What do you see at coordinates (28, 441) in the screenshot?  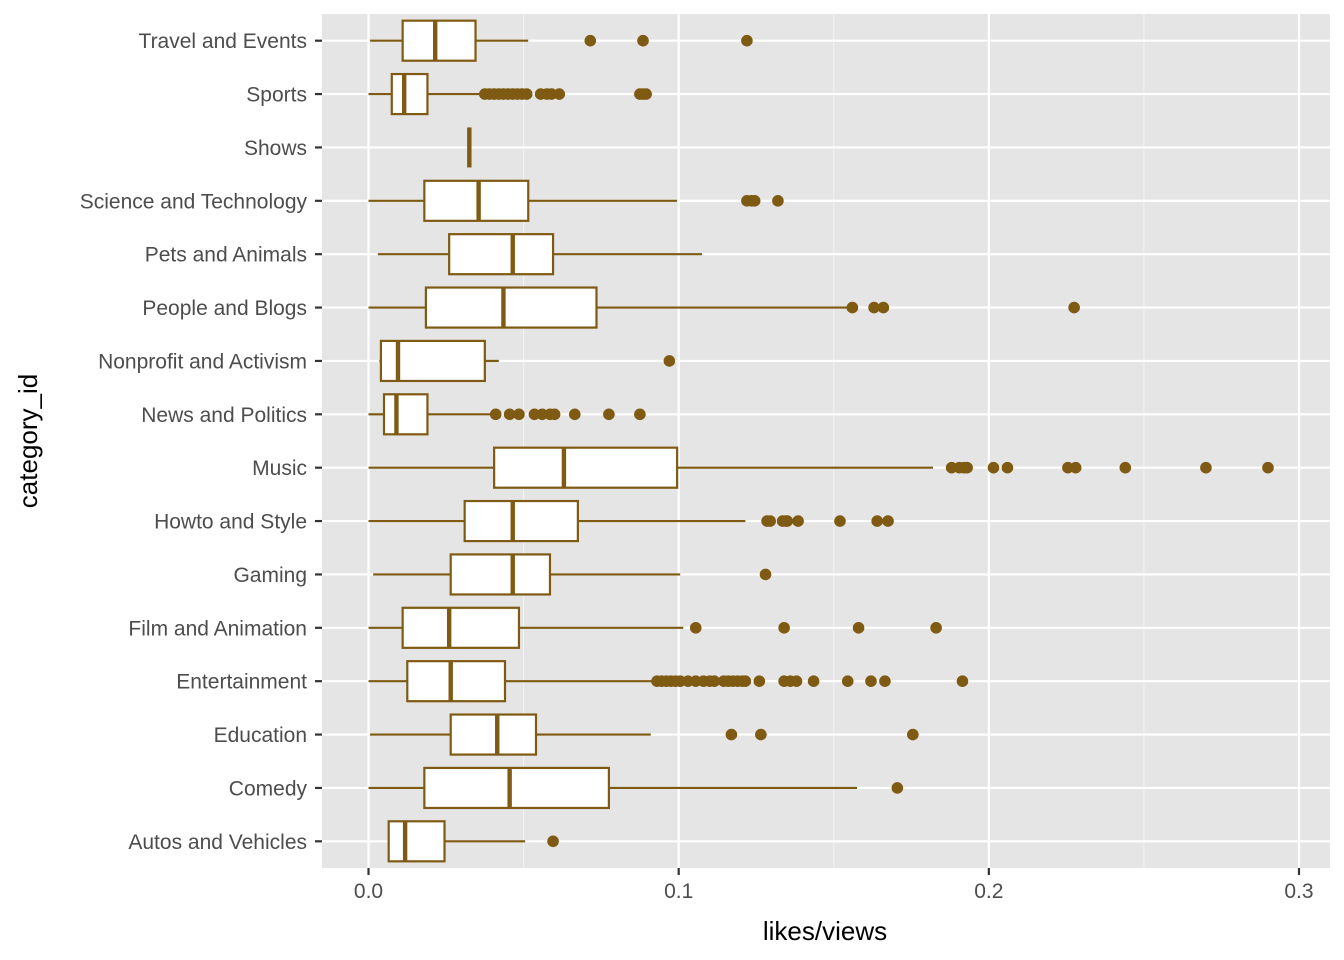 I see `y-axis-title: category_id` at bounding box center [28, 441].